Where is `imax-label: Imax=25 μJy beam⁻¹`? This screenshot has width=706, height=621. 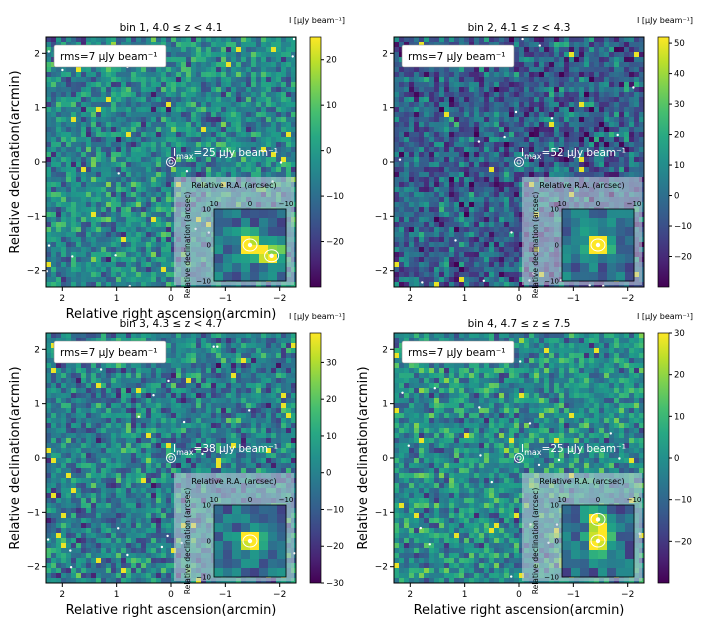 imax-label: Imax=25 μJy beam⁻¹ is located at coordinates (573, 450).